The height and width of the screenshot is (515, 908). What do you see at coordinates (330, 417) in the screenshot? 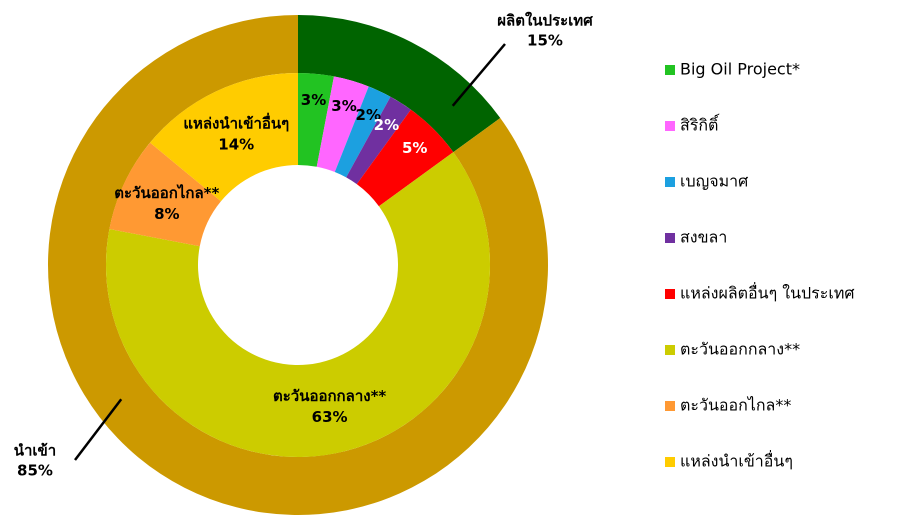
I see `slice-value: 63%` at bounding box center [330, 417].